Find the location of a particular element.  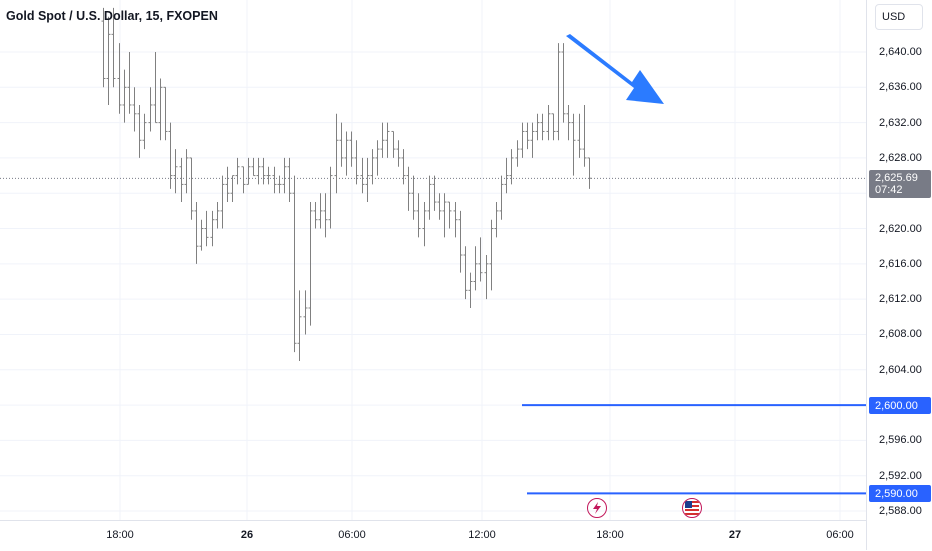

arrow-down-icon is located at coordinates (615, 69).